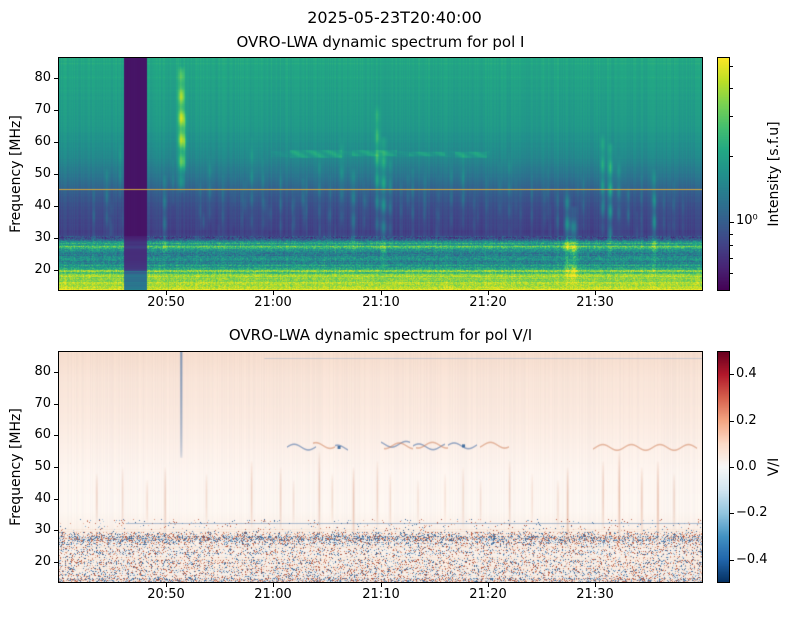 Image resolution: width=789 pixels, height=617 pixels. I want to click on pol-vi-xtick-label: 21:00, so click(273, 594).